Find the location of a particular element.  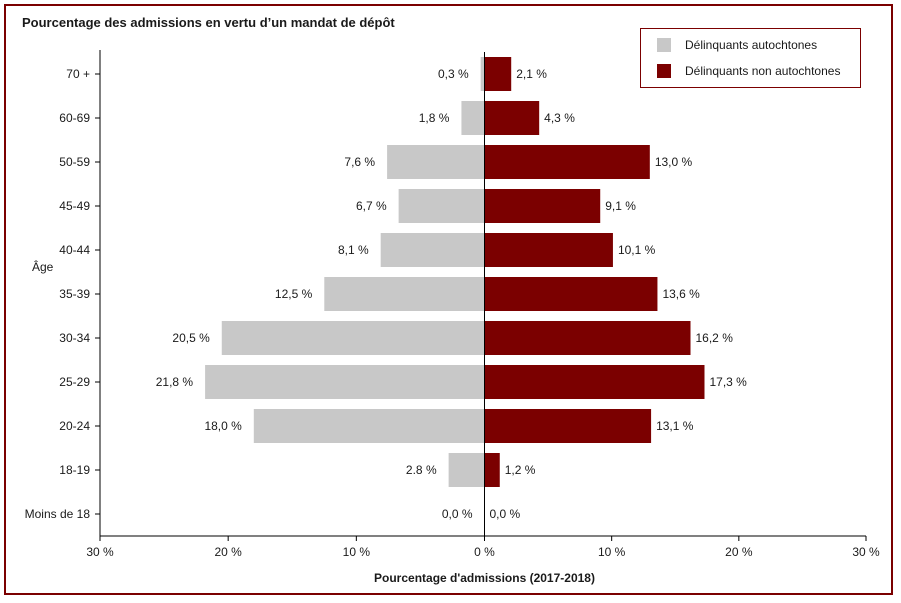

category-label: 30-34 is located at coordinates (74, 338).